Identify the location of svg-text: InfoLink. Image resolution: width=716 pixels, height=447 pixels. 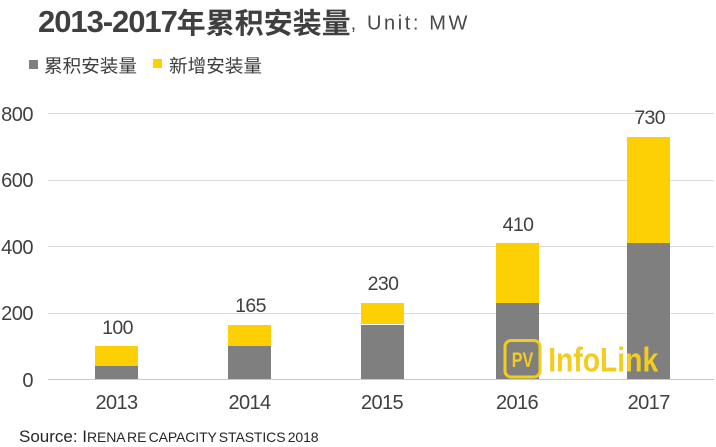
(603, 361).